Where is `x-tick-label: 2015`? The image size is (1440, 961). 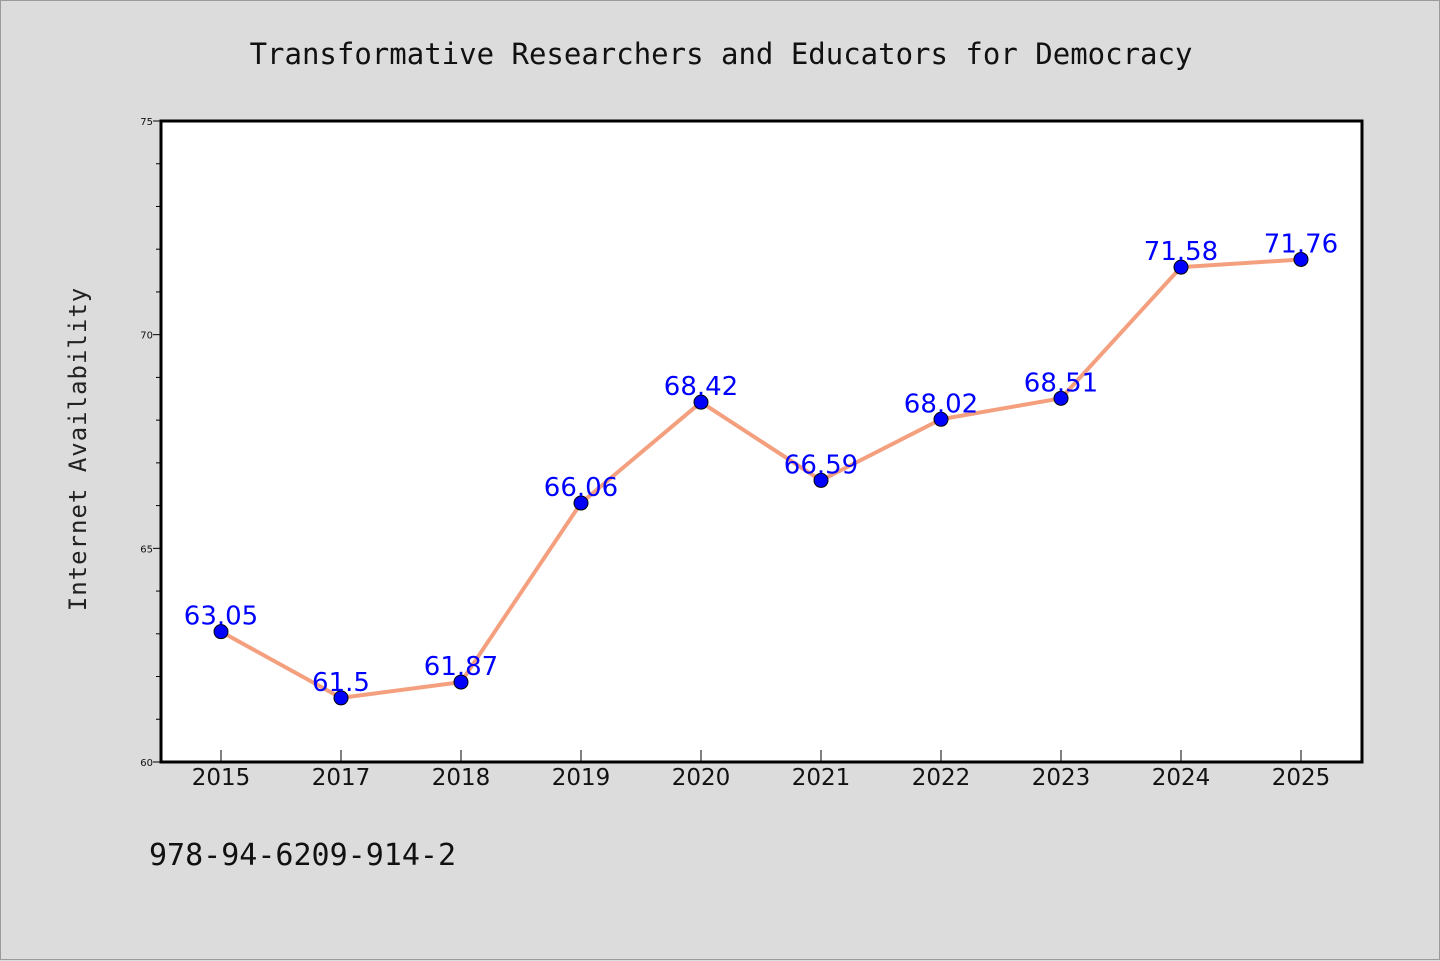 x-tick-label: 2015 is located at coordinates (221, 778).